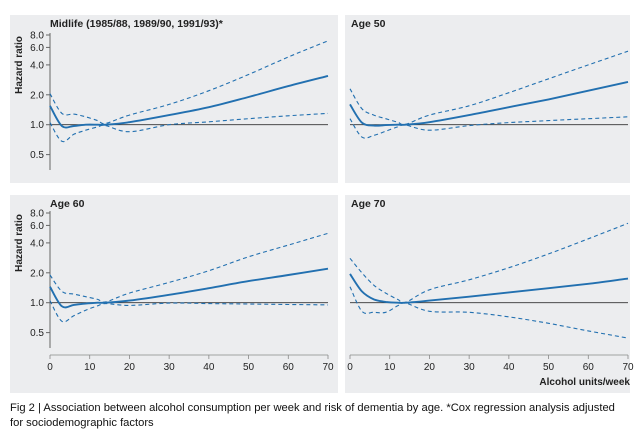 This screenshot has height=443, width=640. What do you see at coordinates (368, 204) in the screenshot?
I see `panel-title: Age 70` at bounding box center [368, 204].